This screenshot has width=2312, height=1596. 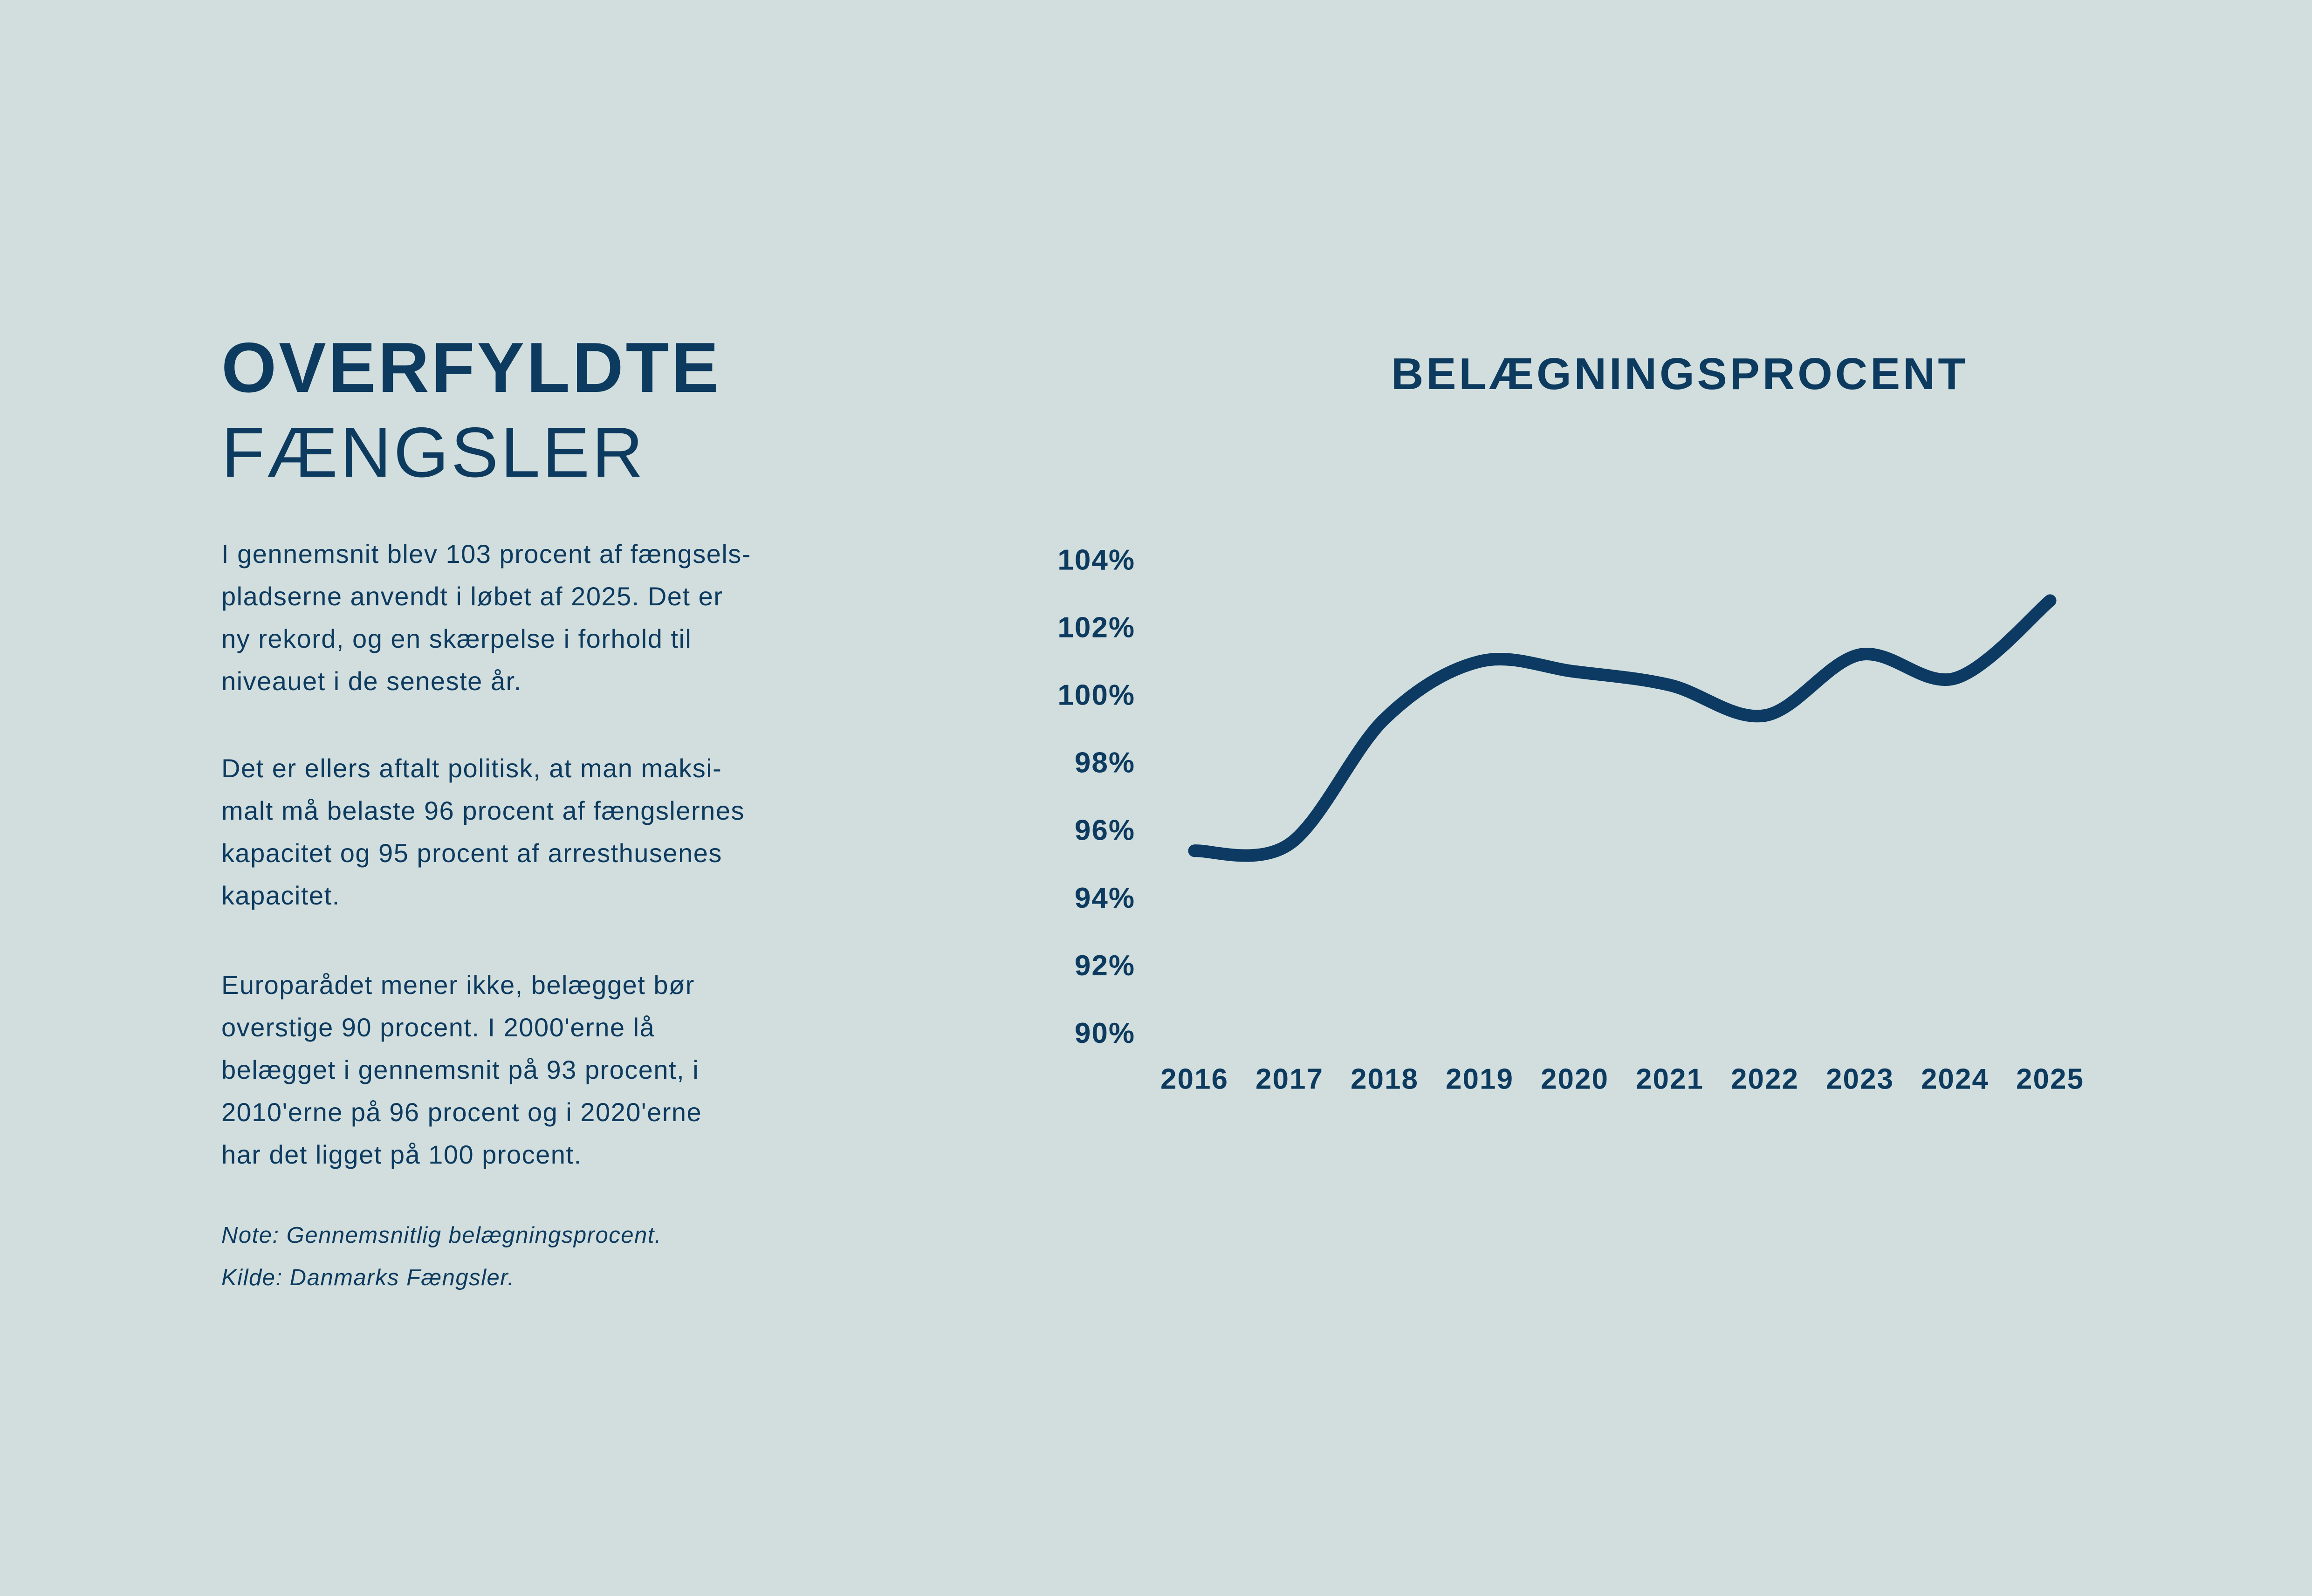 I want to click on y-axis-label: 102%, so click(x=1096, y=627).